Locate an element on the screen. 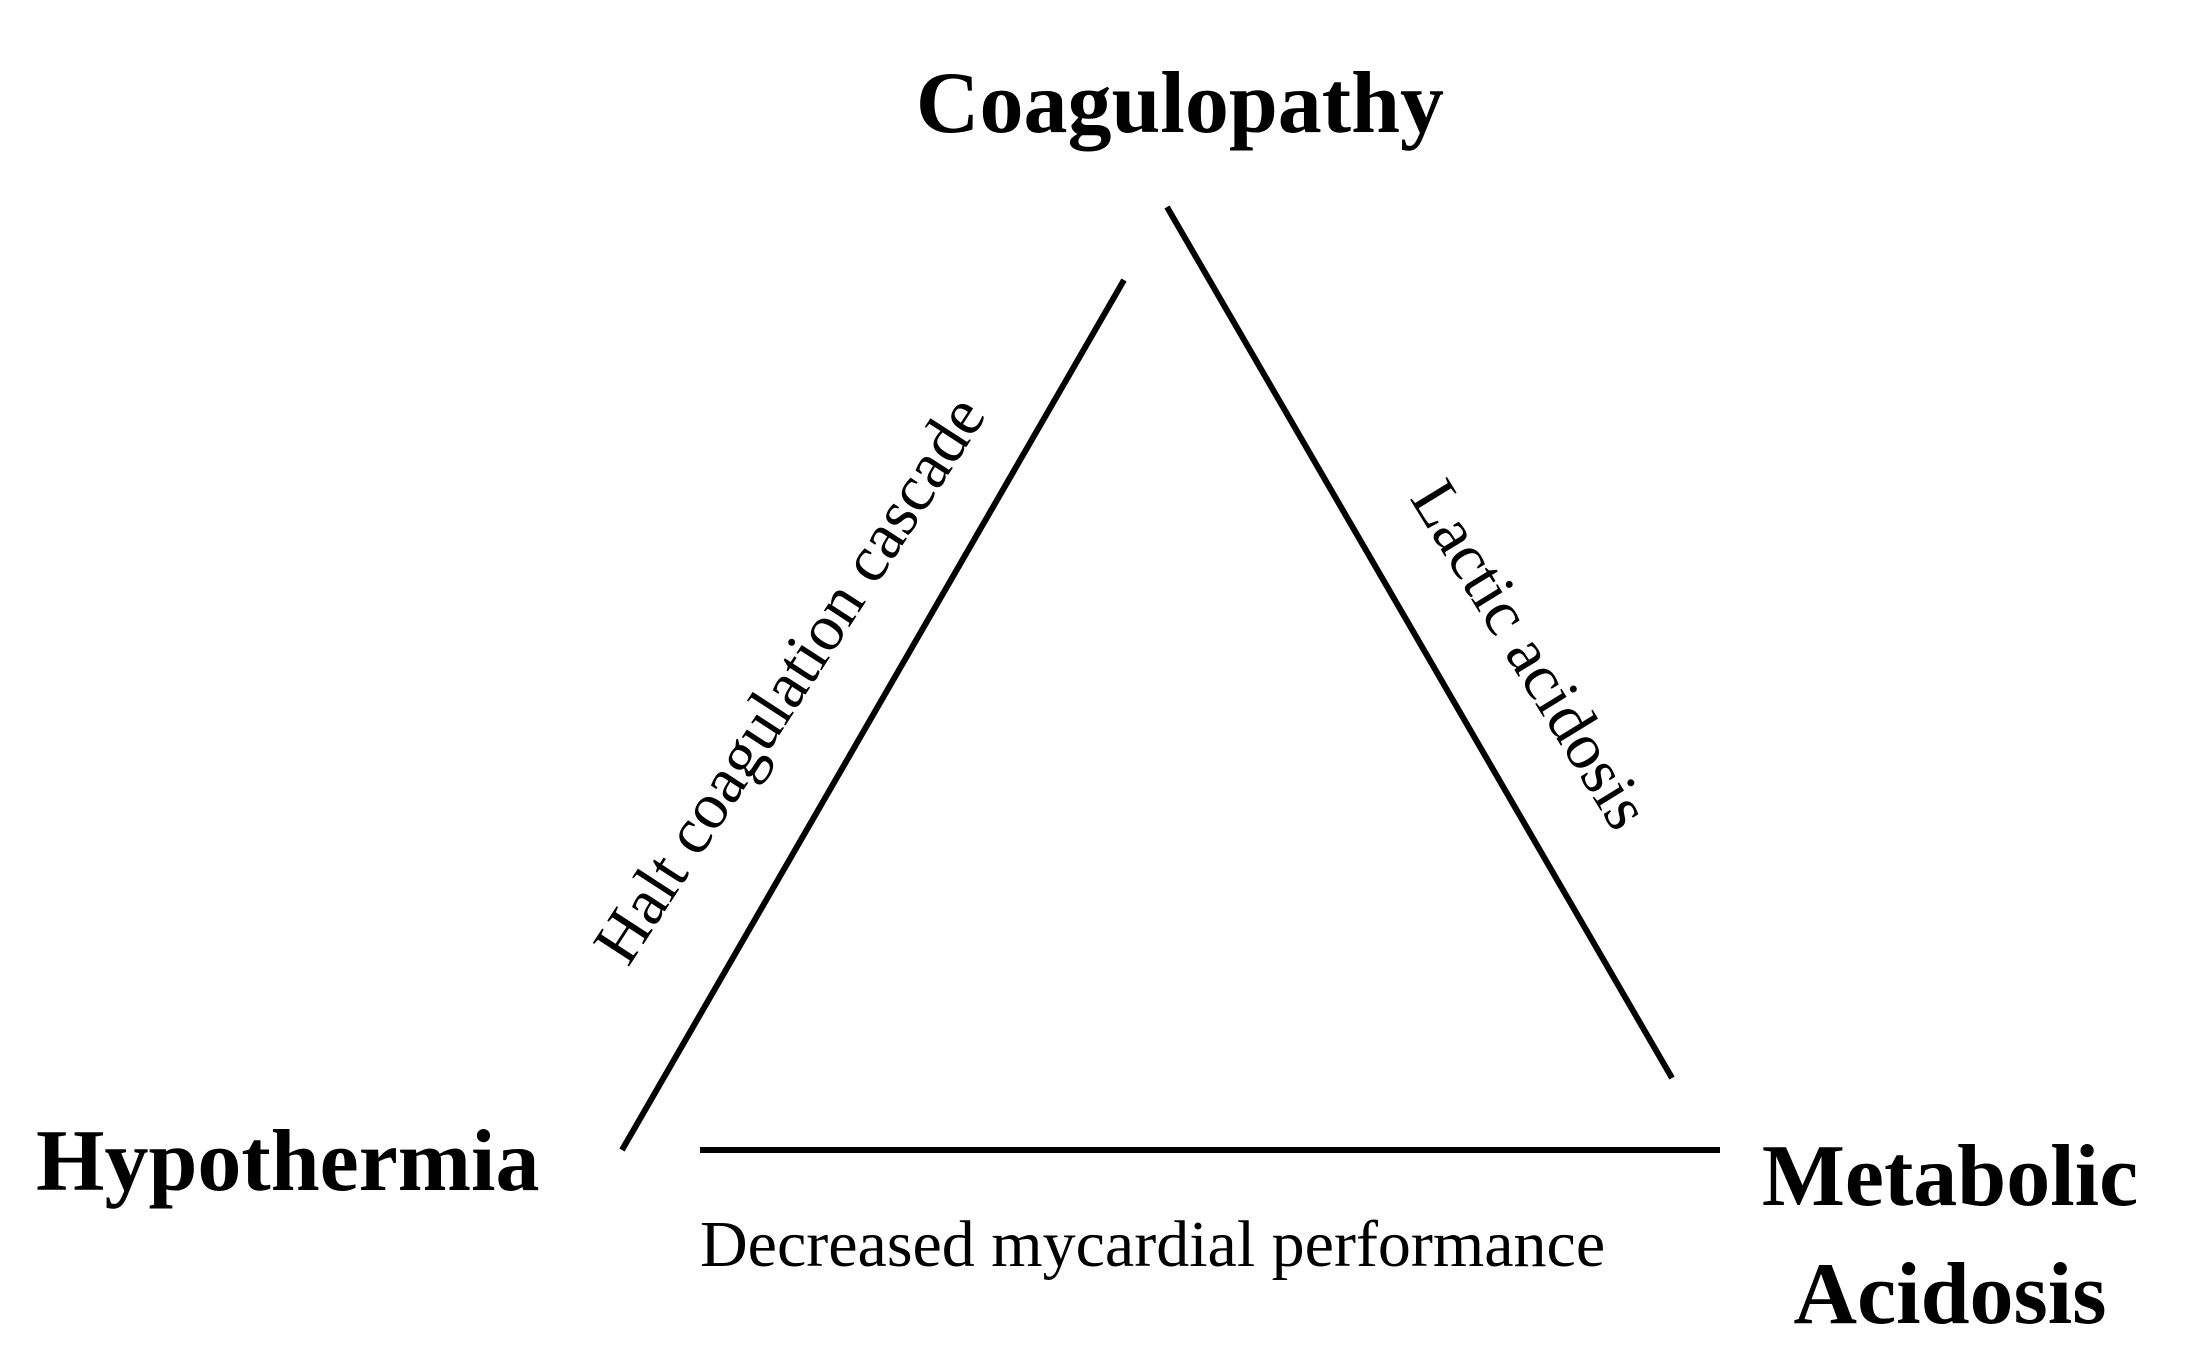 This screenshot has height=1368, width=2188. edge-label-decreased-mycardial-performance: Decreased mycardial performance is located at coordinates (1153, 1244).